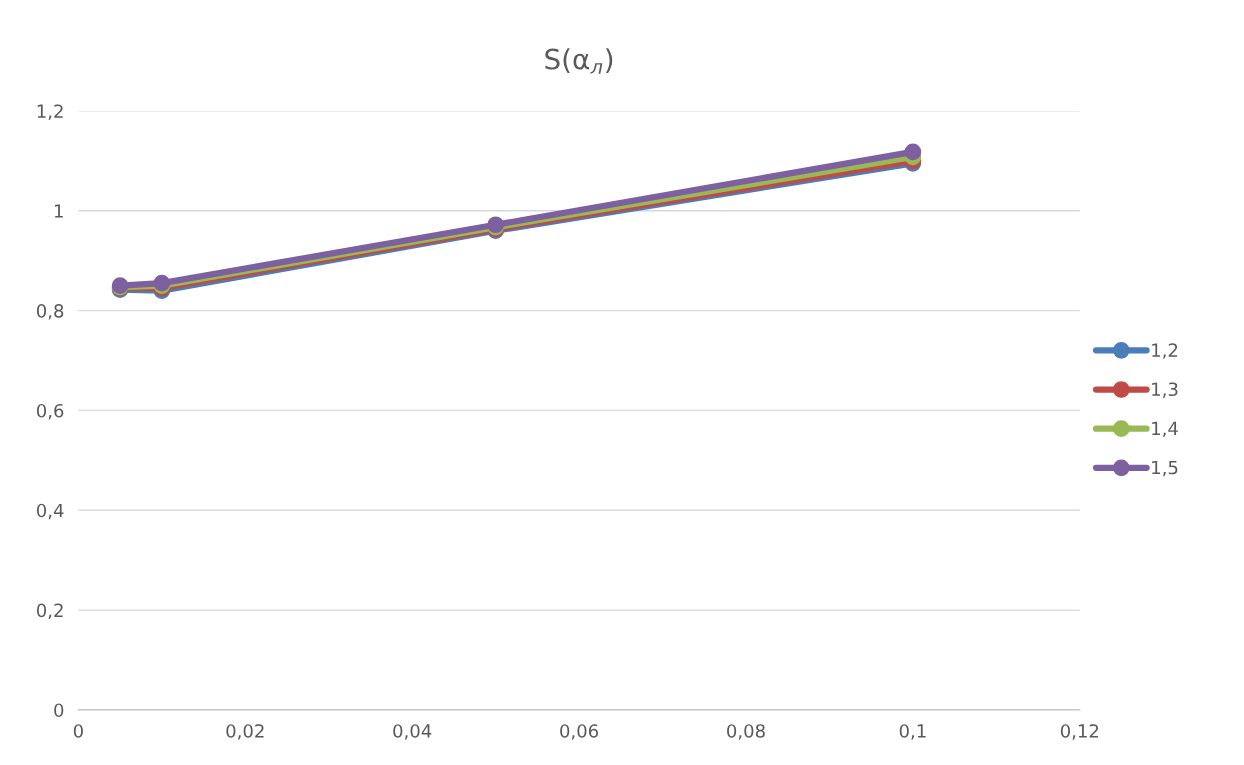  What do you see at coordinates (58, 211) in the screenshot?
I see `y-tick-label: 1` at bounding box center [58, 211].